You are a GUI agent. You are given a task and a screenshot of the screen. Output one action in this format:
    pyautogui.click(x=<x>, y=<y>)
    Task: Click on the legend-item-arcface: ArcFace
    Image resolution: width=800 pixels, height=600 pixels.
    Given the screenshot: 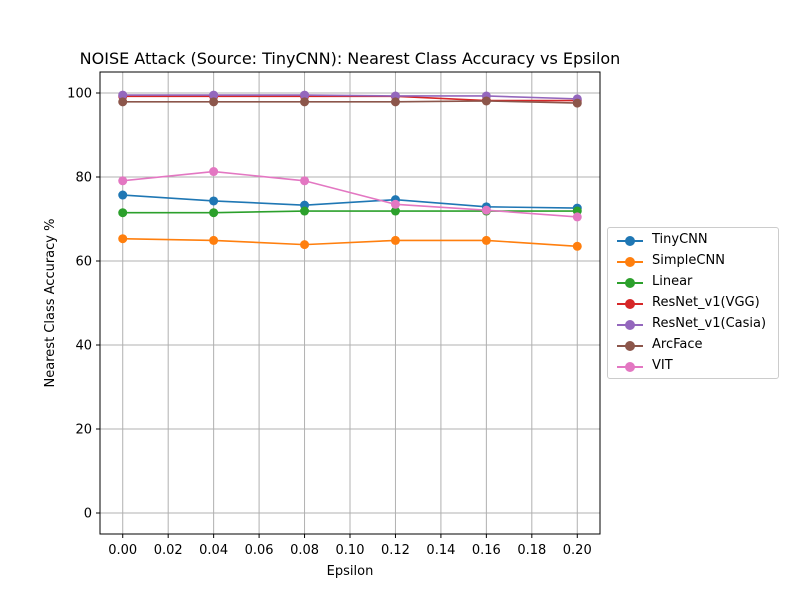 What is the action you would take?
    pyautogui.click(x=693, y=345)
    